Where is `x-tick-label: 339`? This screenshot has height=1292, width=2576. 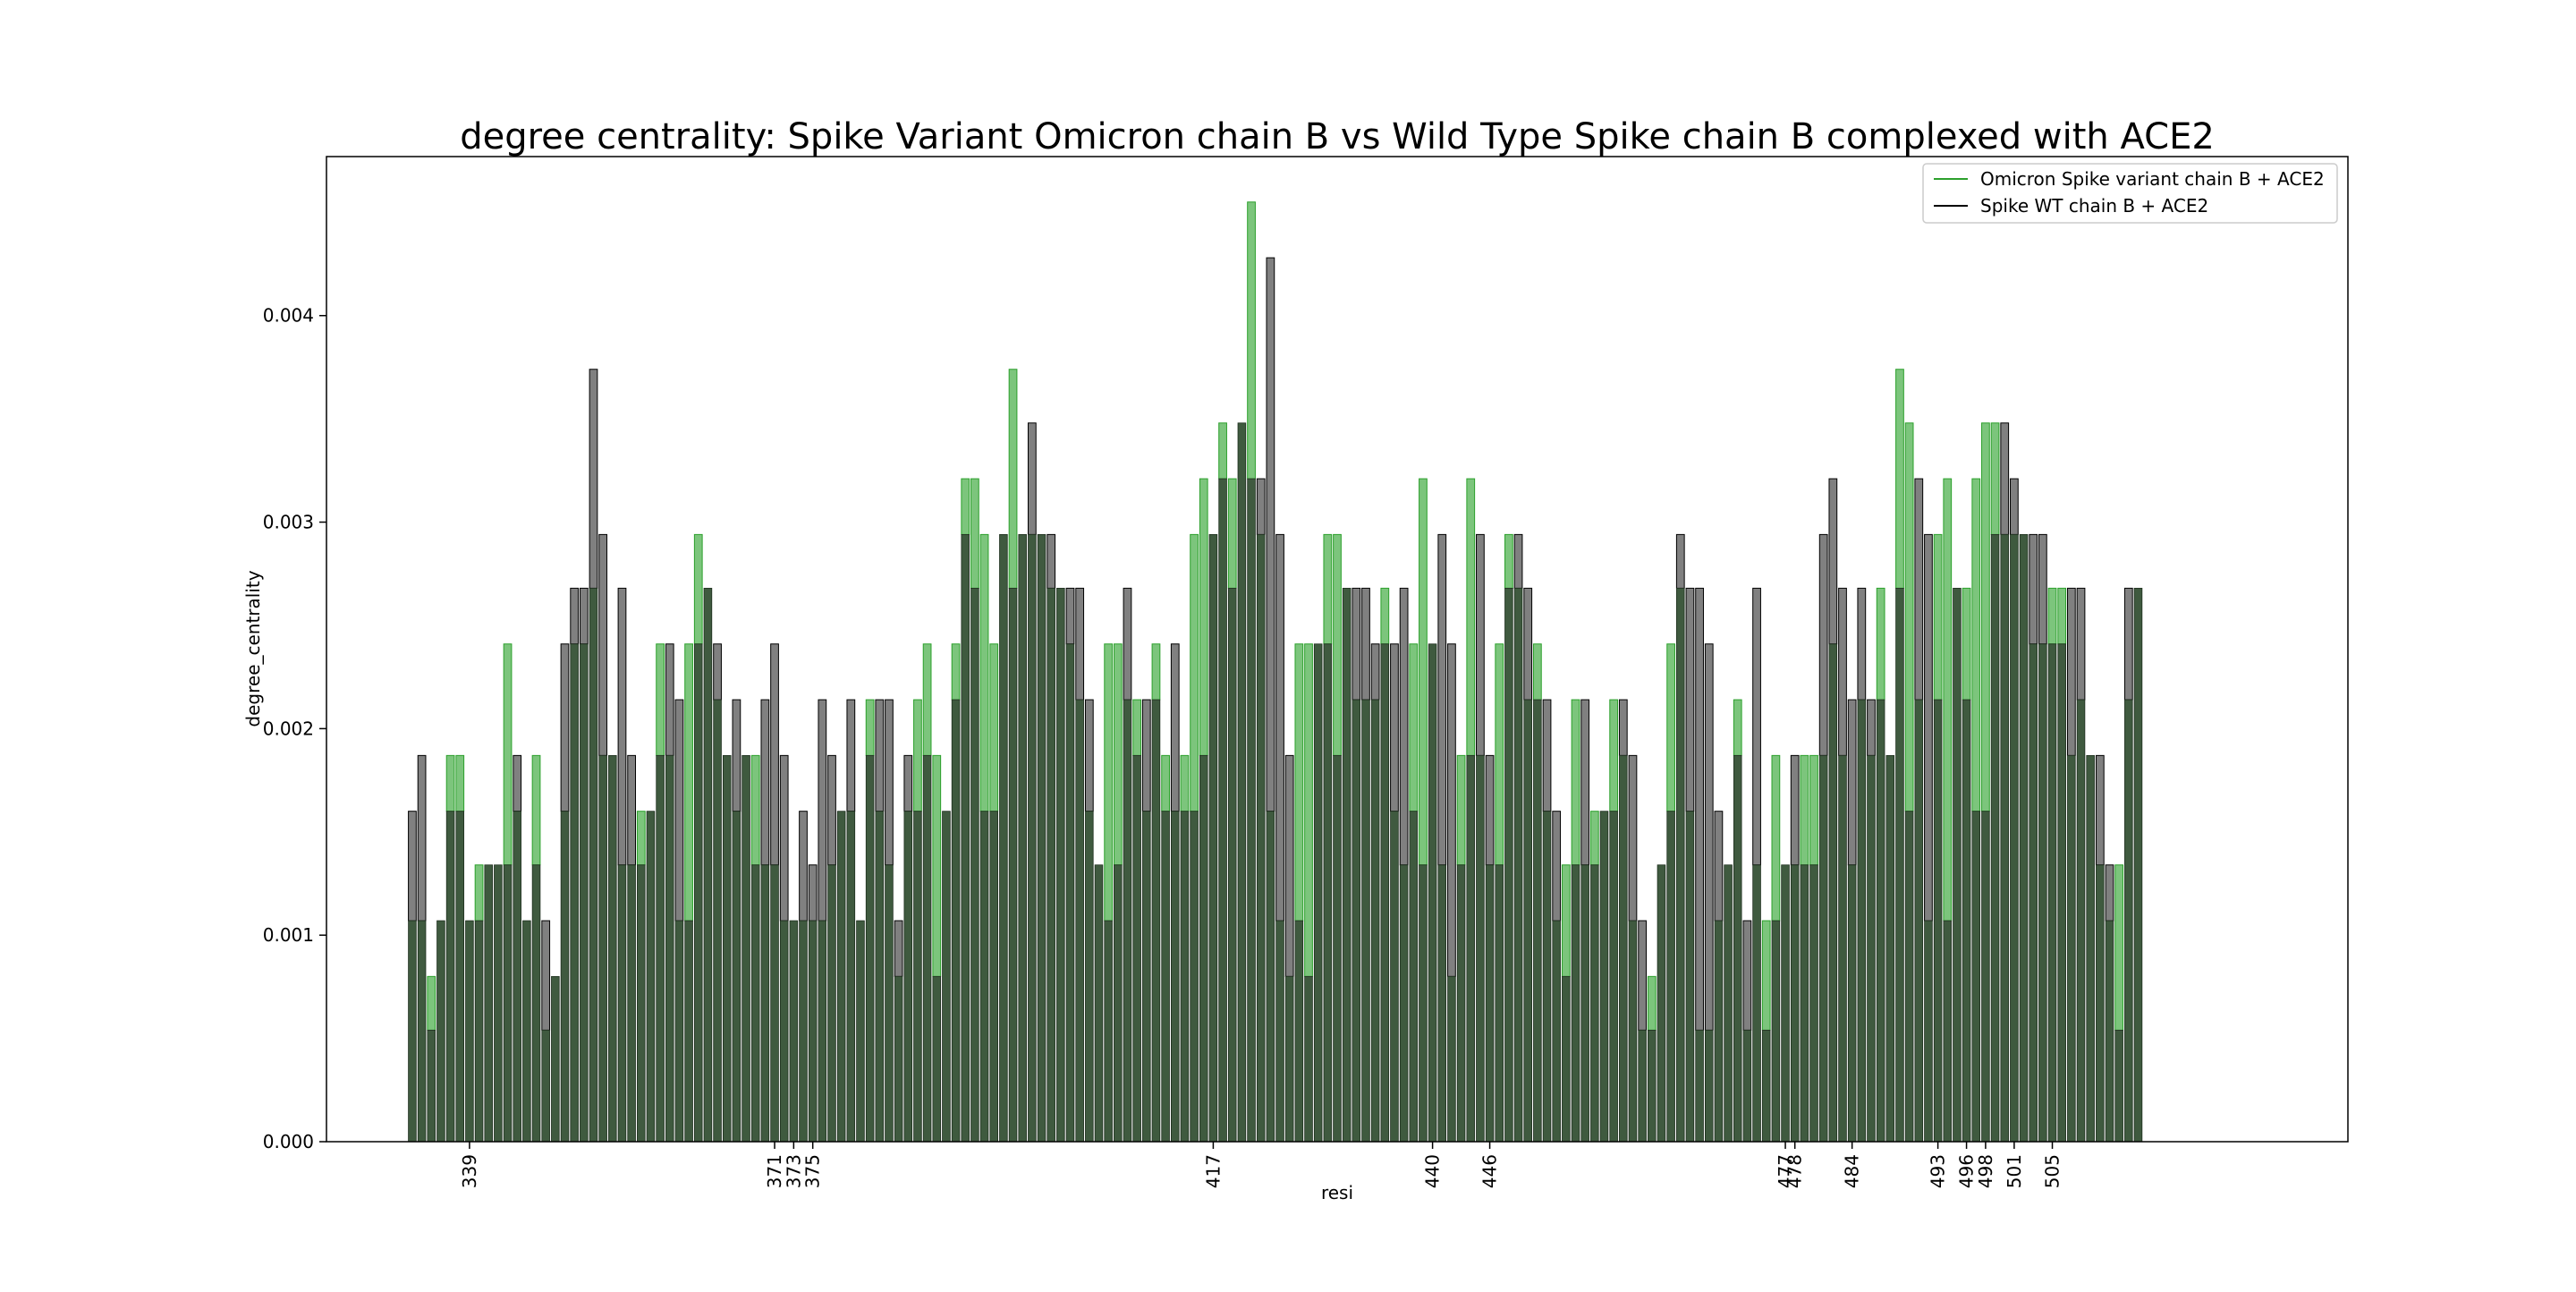 x-tick-label: 339 is located at coordinates (469, 1171).